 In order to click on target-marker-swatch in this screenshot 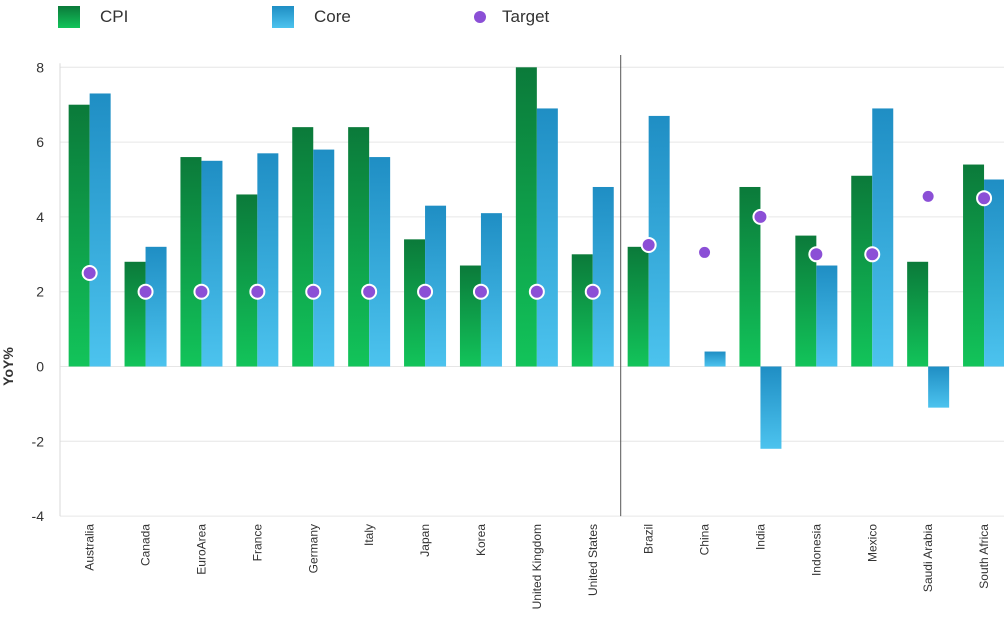, I will do `click(480, 17)`.